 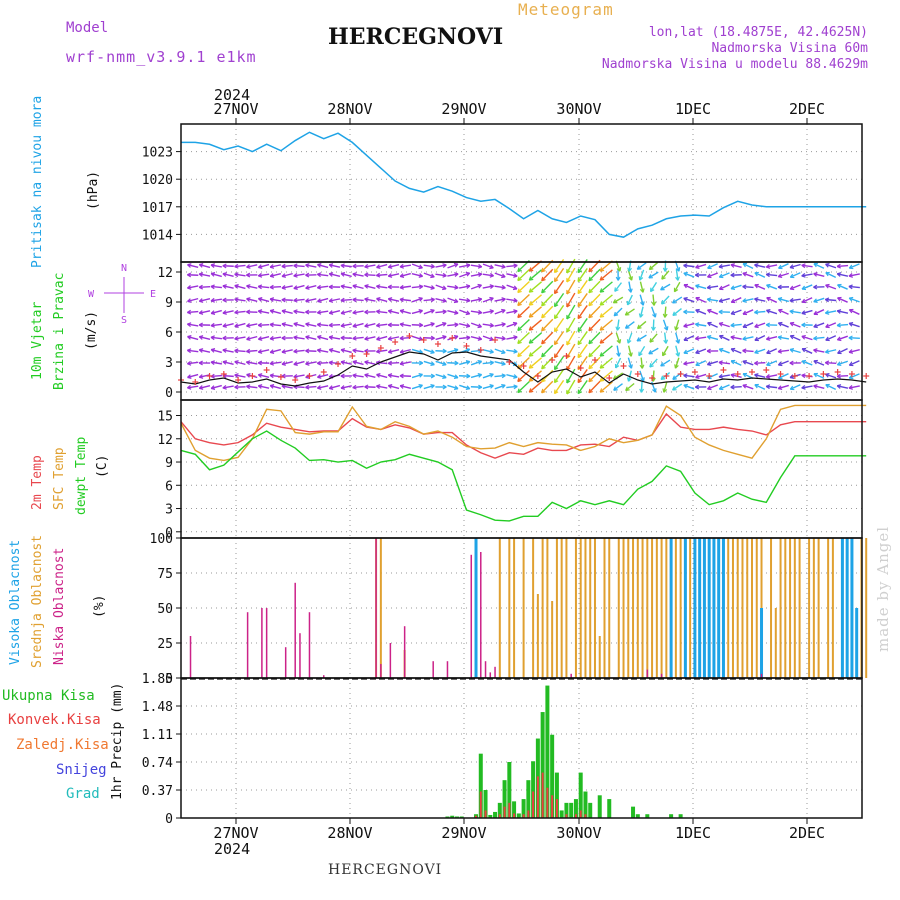 What do you see at coordinates (523, 369) in the screenshot?
I see `wind-speed-line` at bounding box center [523, 369].